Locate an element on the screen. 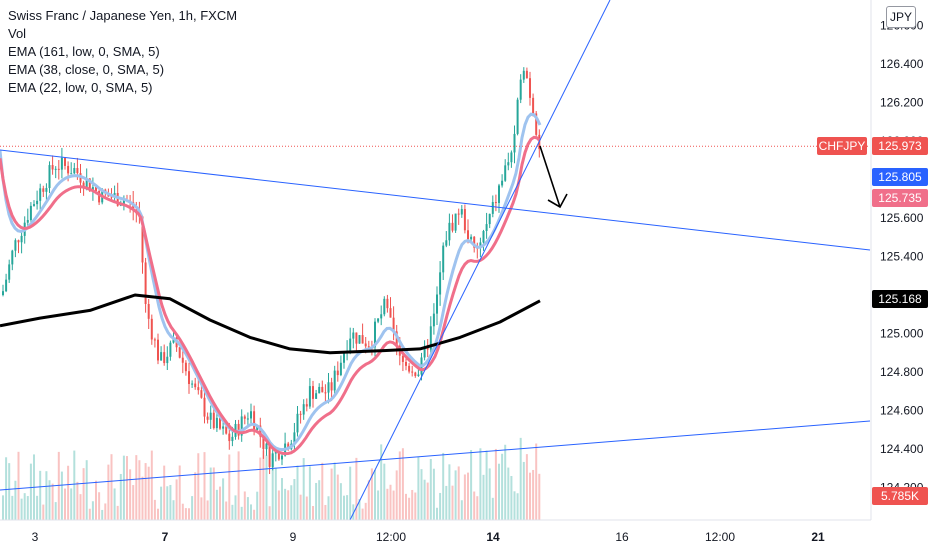  x-tick-label: 14 is located at coordinates (493, 537).